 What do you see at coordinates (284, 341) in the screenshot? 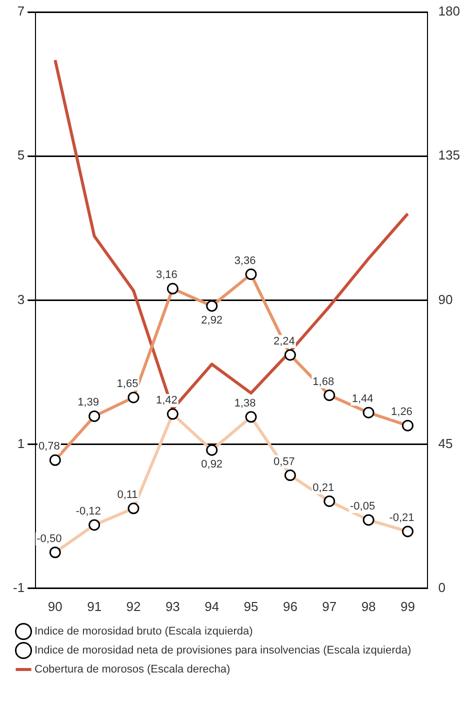
I see `data-label: 2,24` at bounding box center [284, 341].